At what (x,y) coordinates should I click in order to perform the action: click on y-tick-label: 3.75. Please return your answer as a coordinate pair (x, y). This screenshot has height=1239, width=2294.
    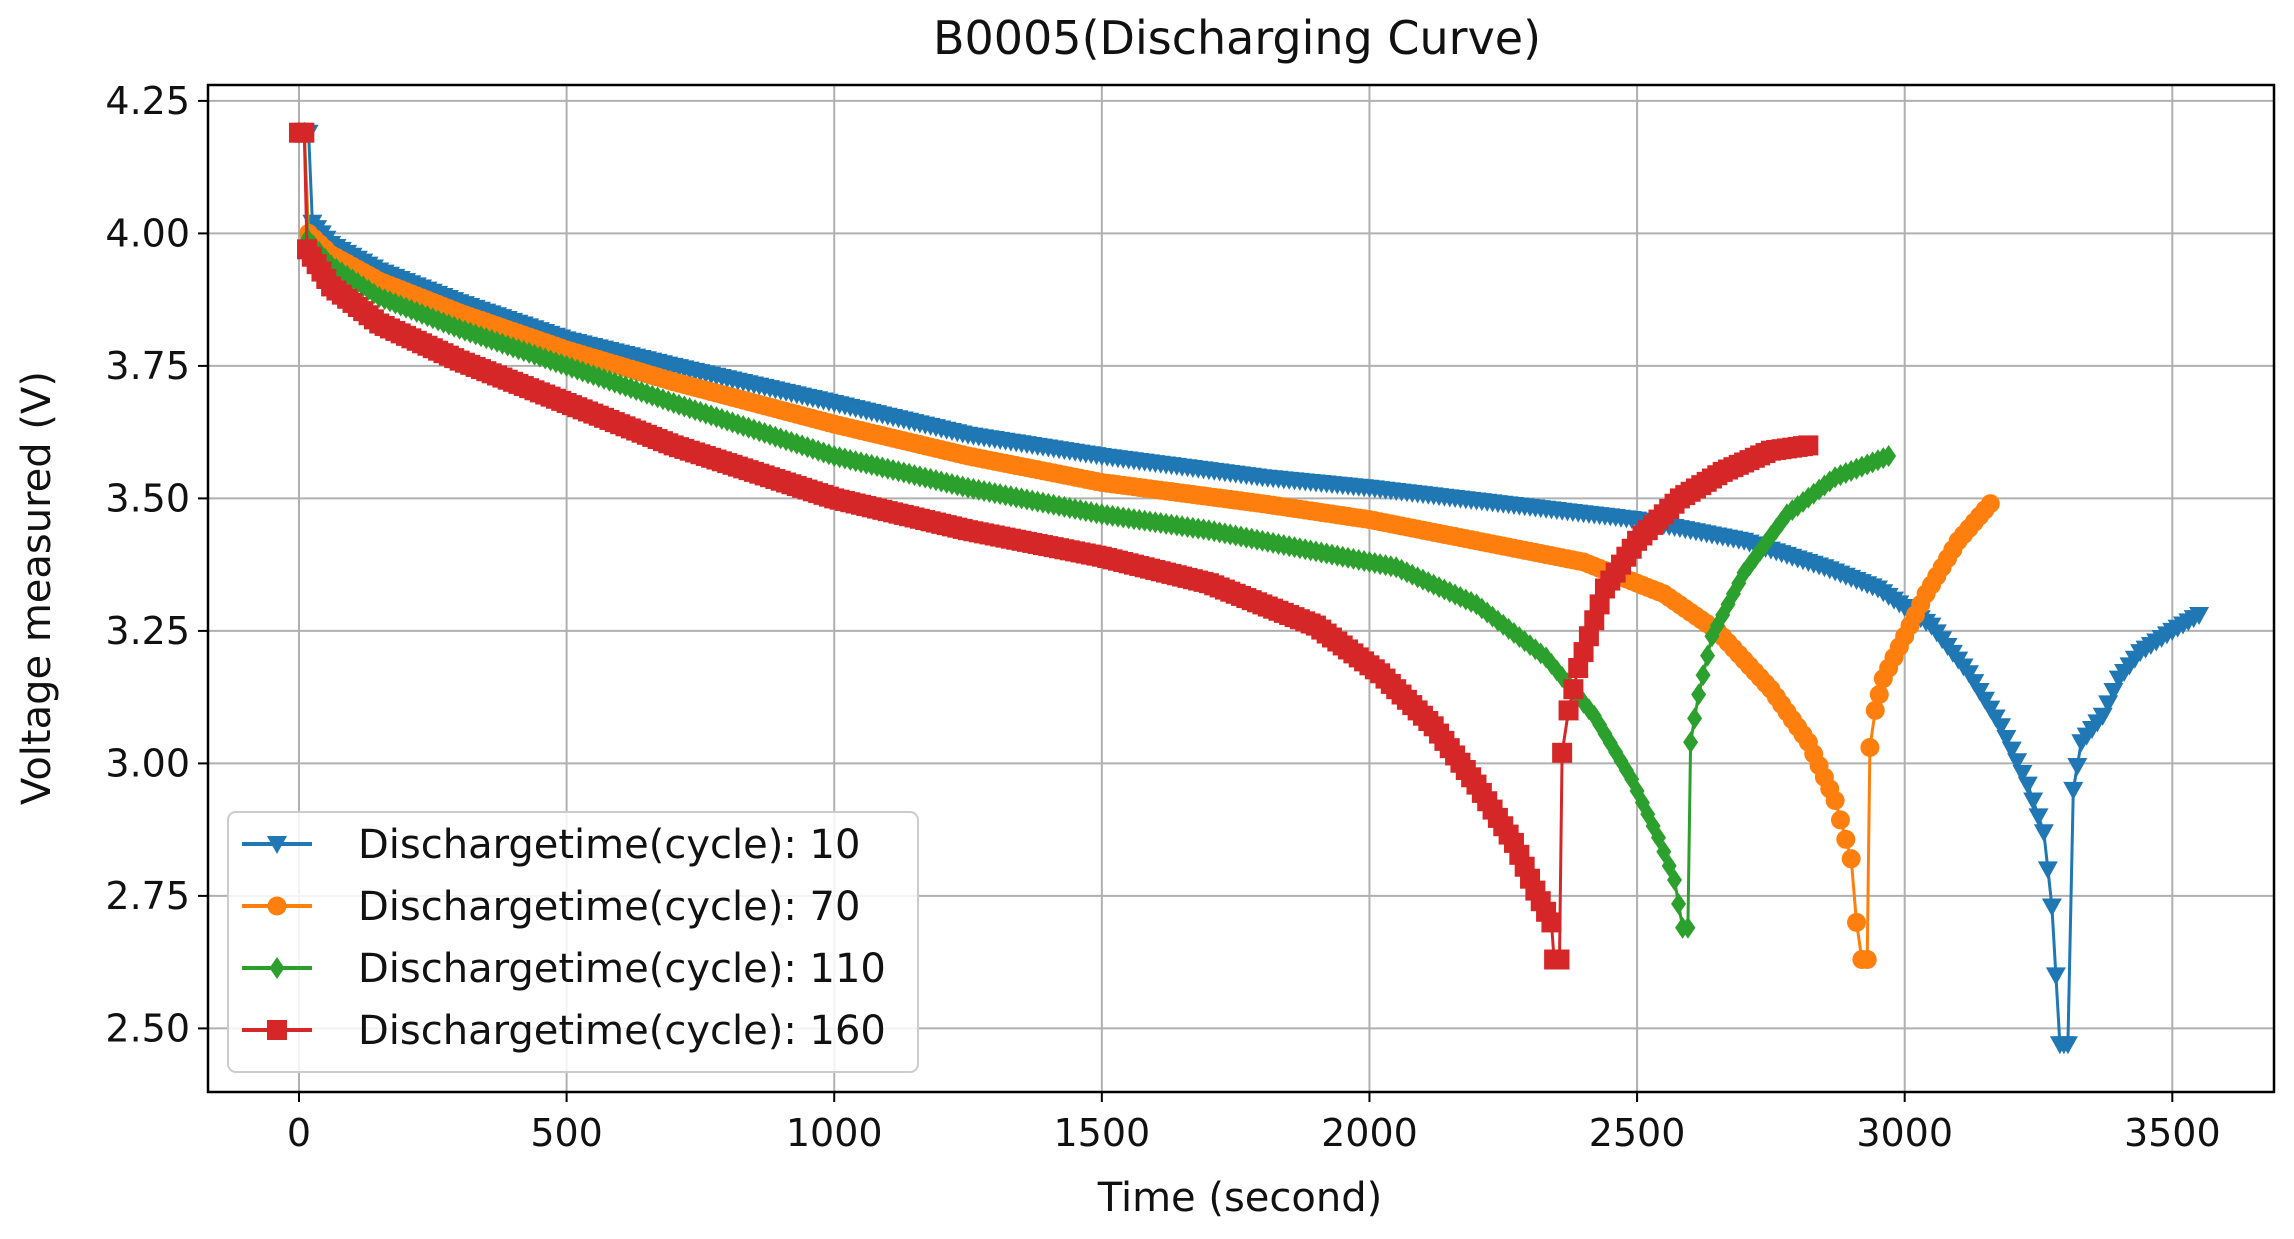
    Looking at the image, I should click on (147, 366).